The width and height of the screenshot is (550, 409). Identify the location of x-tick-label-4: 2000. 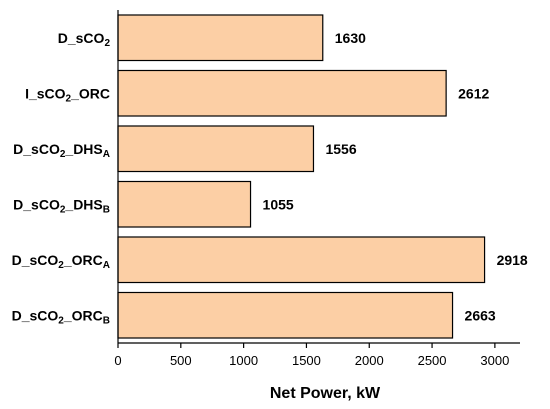
(369, 360).